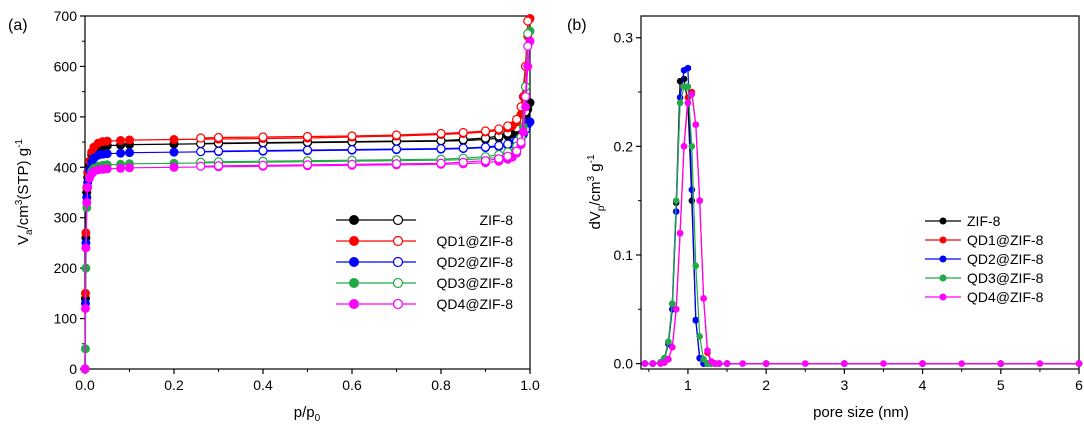 This screenshot has height=426, width=1084. I want to click on panel-b-y-tick-label: 0.3, so click(624, 38).